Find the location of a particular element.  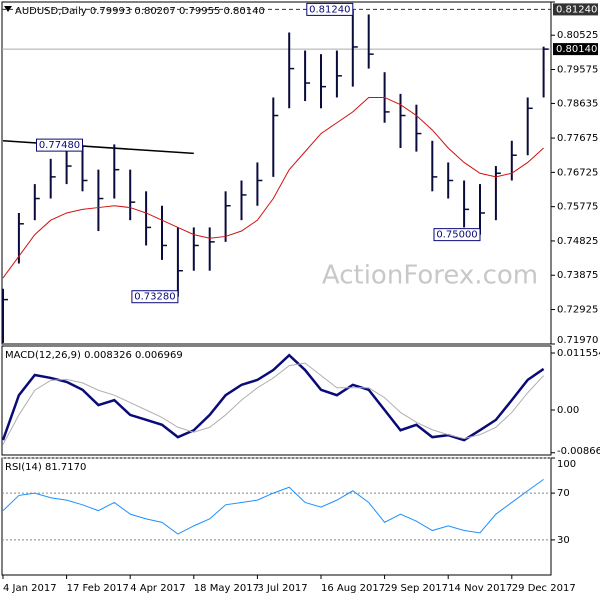

watermark: ActionForex.com is located at coordinates (430, 276).